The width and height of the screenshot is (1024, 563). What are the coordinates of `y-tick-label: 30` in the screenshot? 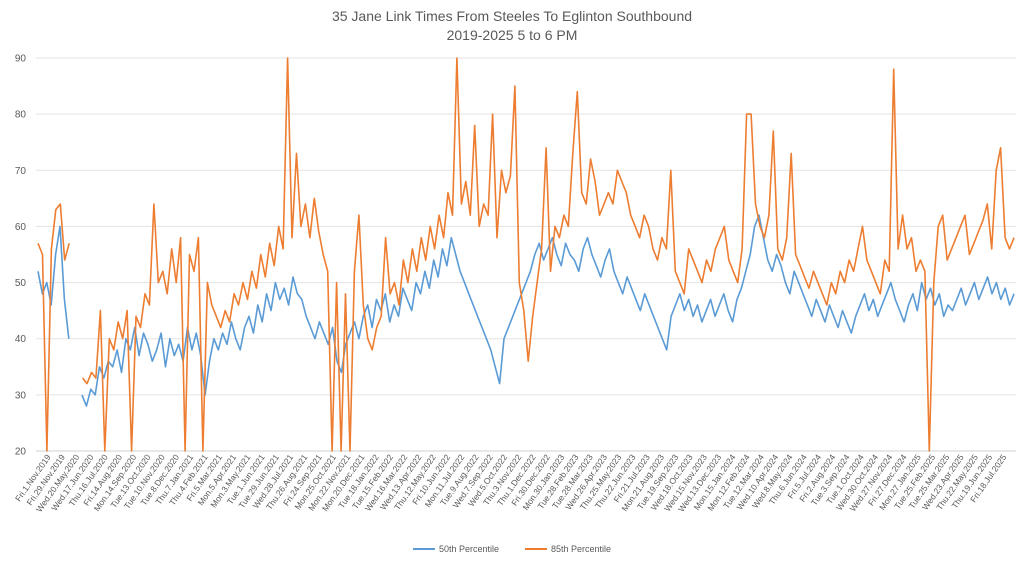 It's located at (21, 395).